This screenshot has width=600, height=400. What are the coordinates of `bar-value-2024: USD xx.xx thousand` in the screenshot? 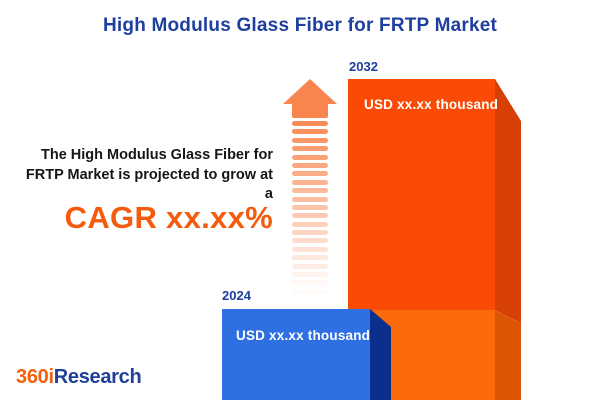 It's located at (303, 335).